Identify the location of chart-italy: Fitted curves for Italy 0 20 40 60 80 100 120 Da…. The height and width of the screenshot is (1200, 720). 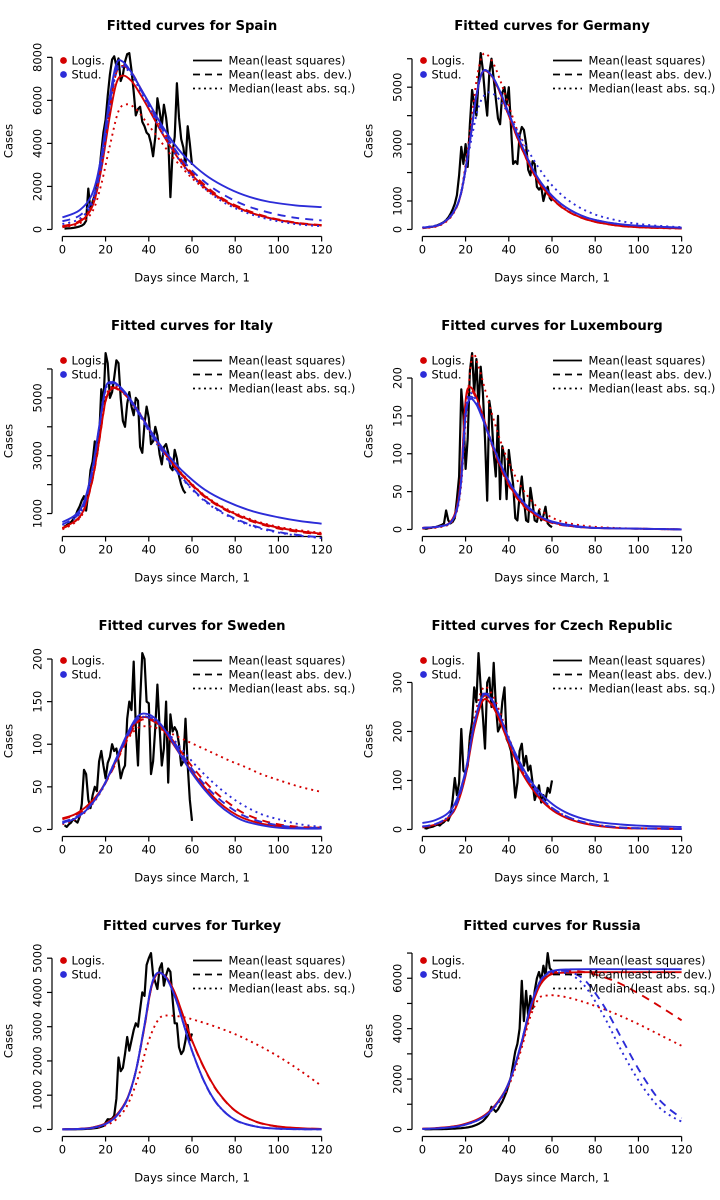
(179, 452).